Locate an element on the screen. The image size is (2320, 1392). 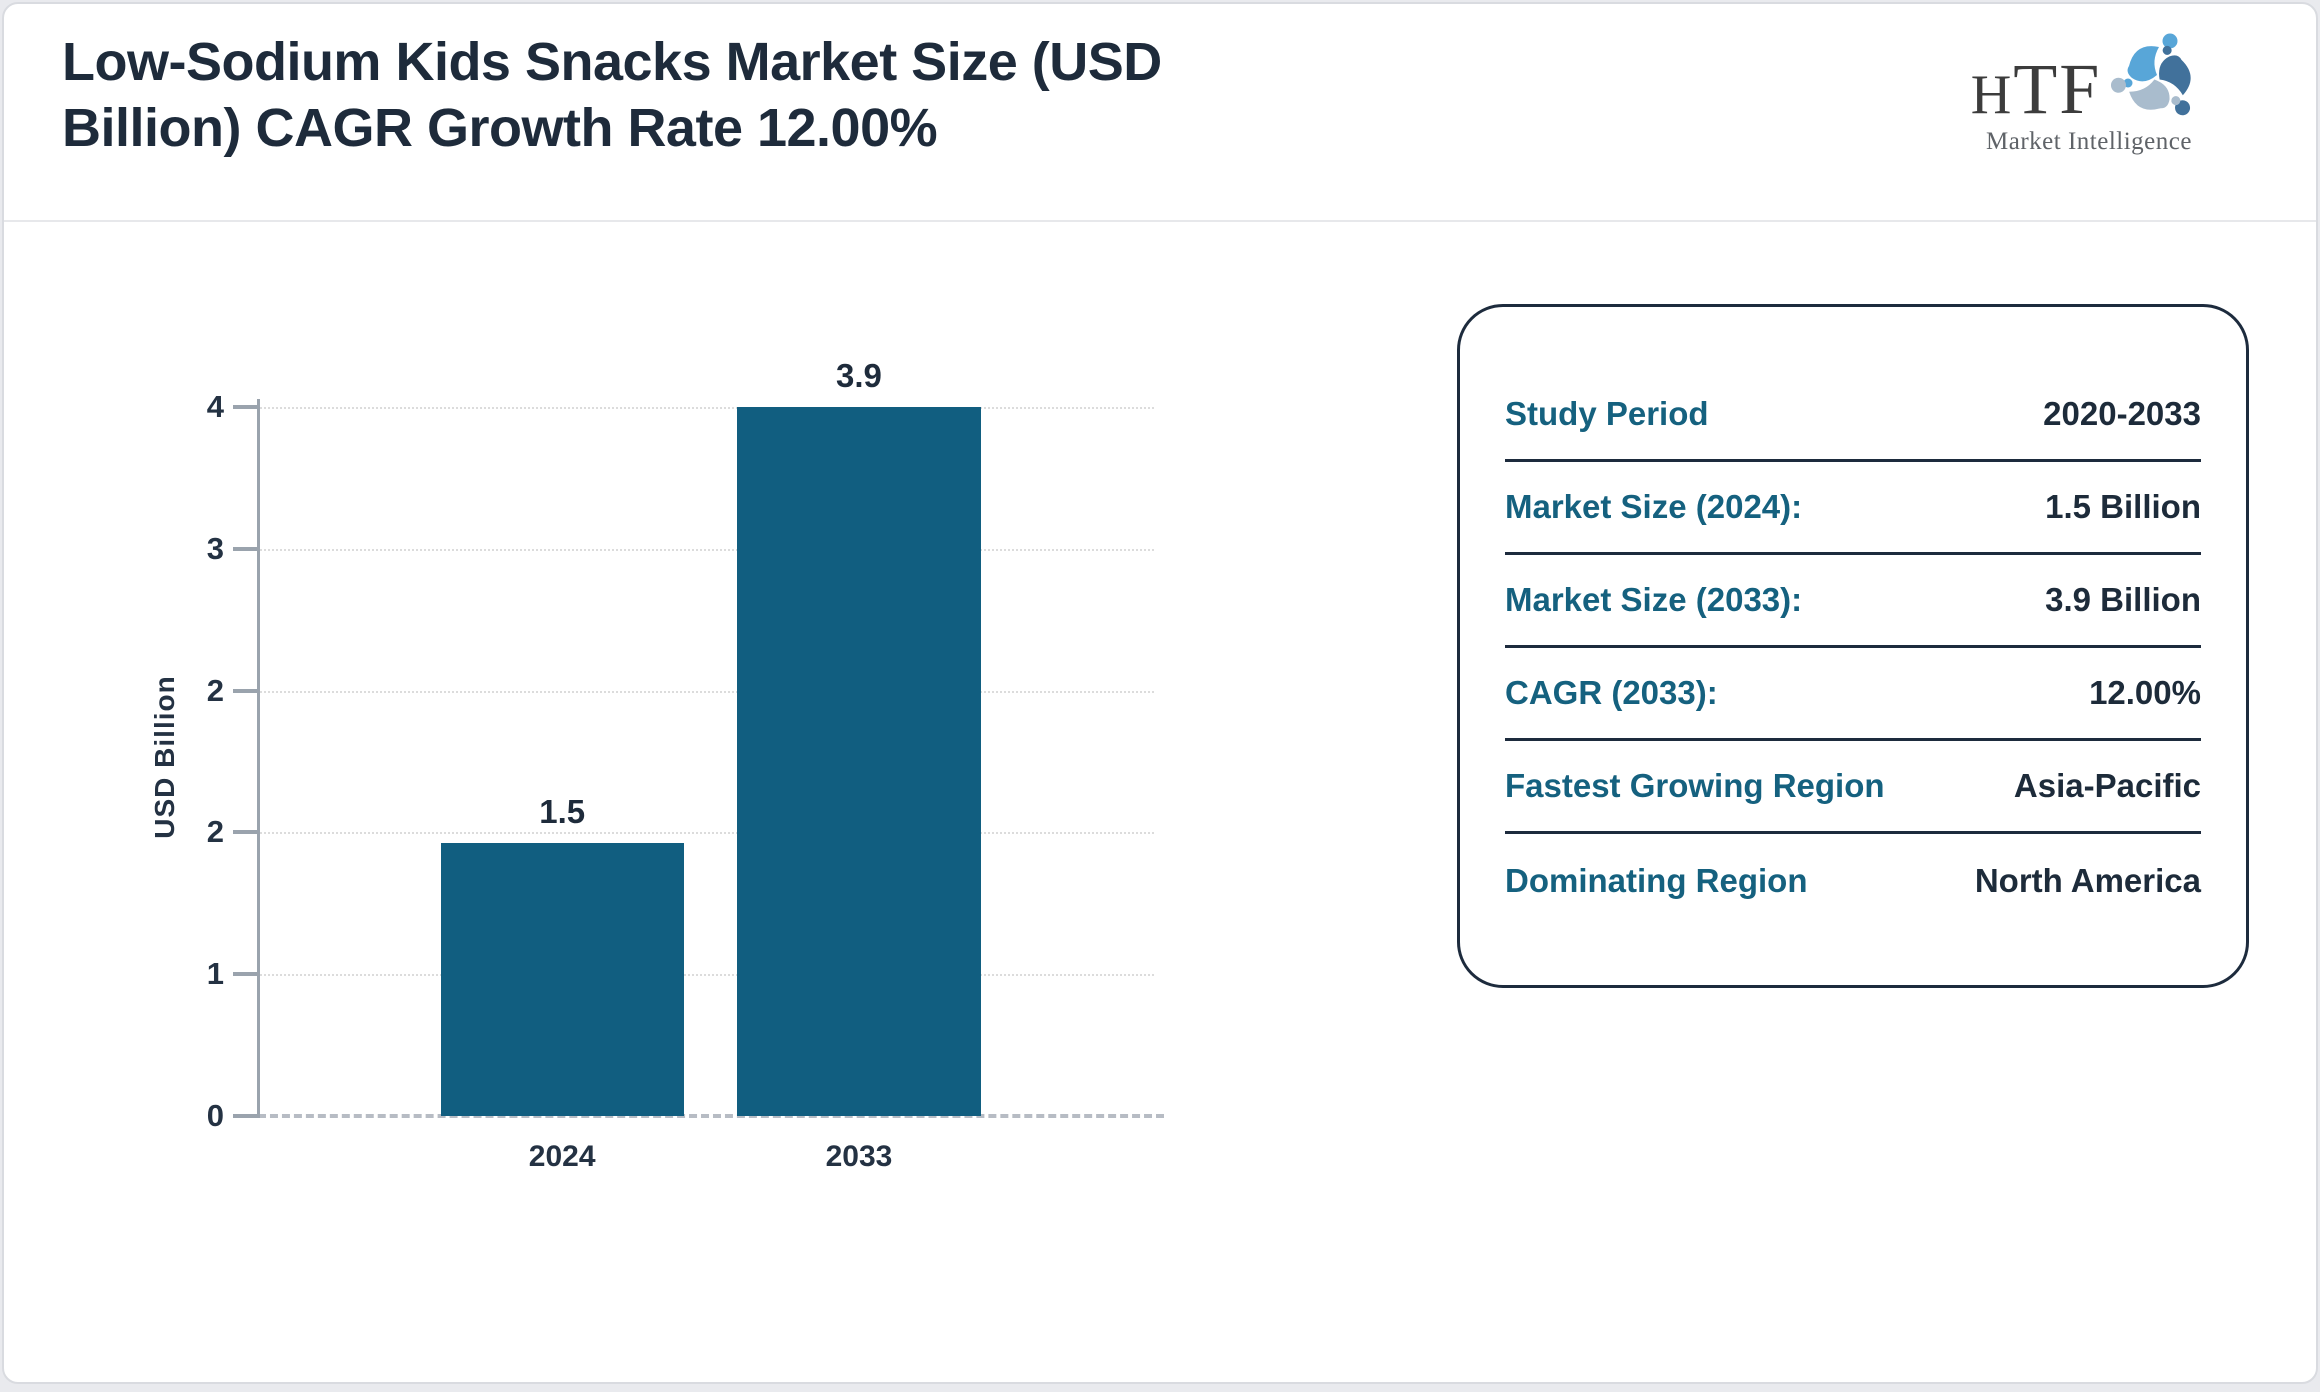
y-tick-label: 1 is located at coordinates (215, 974).